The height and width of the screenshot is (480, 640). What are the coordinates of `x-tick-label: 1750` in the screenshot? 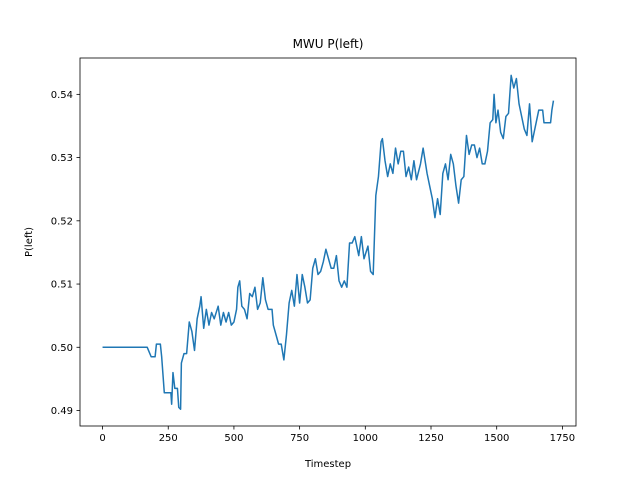 It's located at (562, 438).